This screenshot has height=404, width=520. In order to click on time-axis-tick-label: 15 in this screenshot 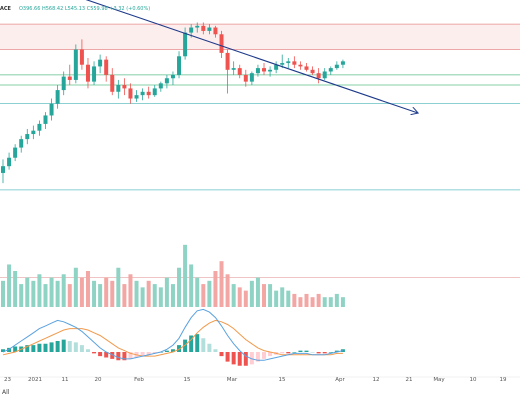, I will do `click(282, 380)`.